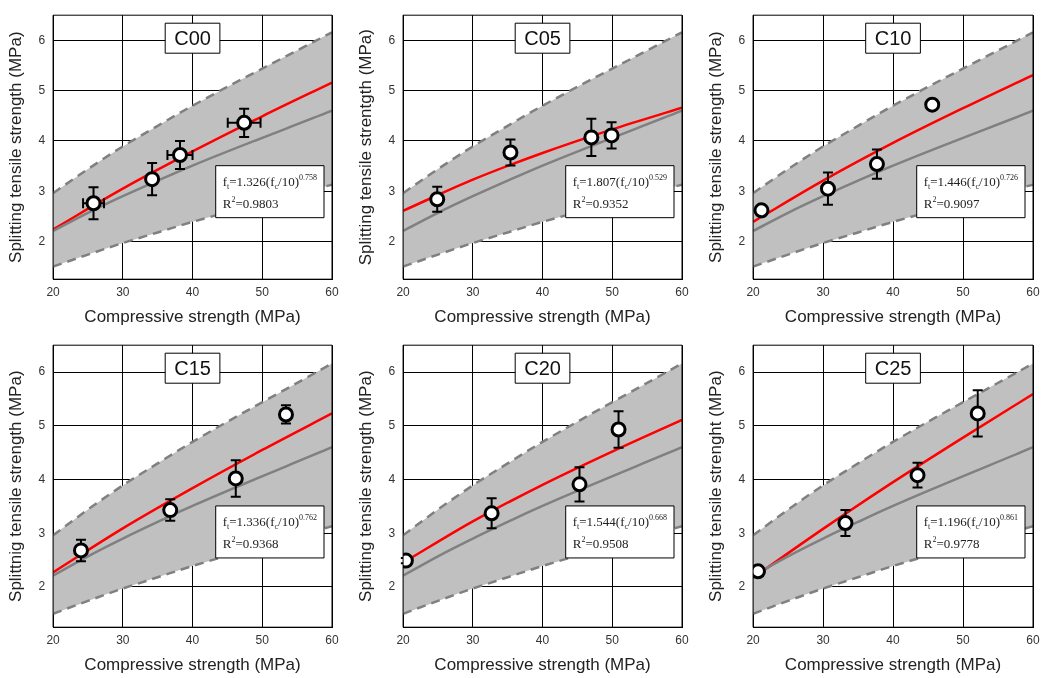 Image resolution: width=1051 pixels, height=678 pixels. What do you see at coordinates (893, 367) in the screenshot?
I see `text: C25` at bounding box center [893, 367].